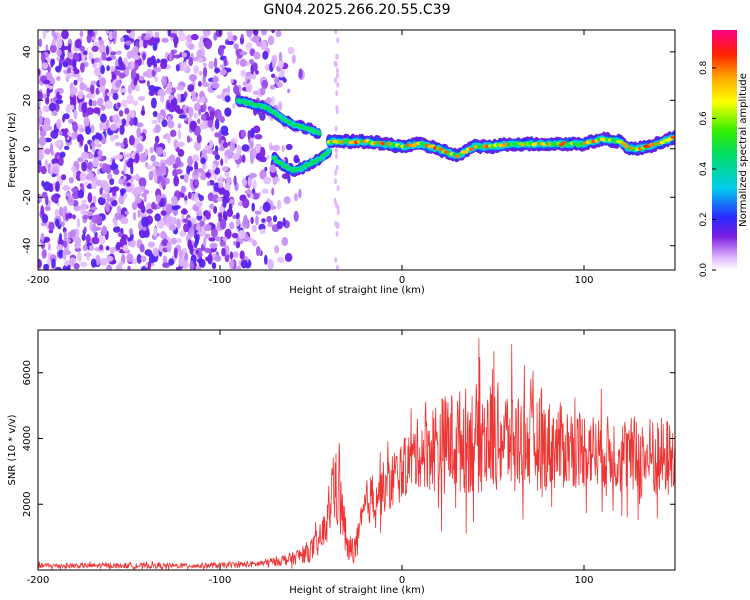  Describe the element at coordinates (743, 150) in the screenshot. I see `colorbar-label: Normalized spectral amplitude` at that location.